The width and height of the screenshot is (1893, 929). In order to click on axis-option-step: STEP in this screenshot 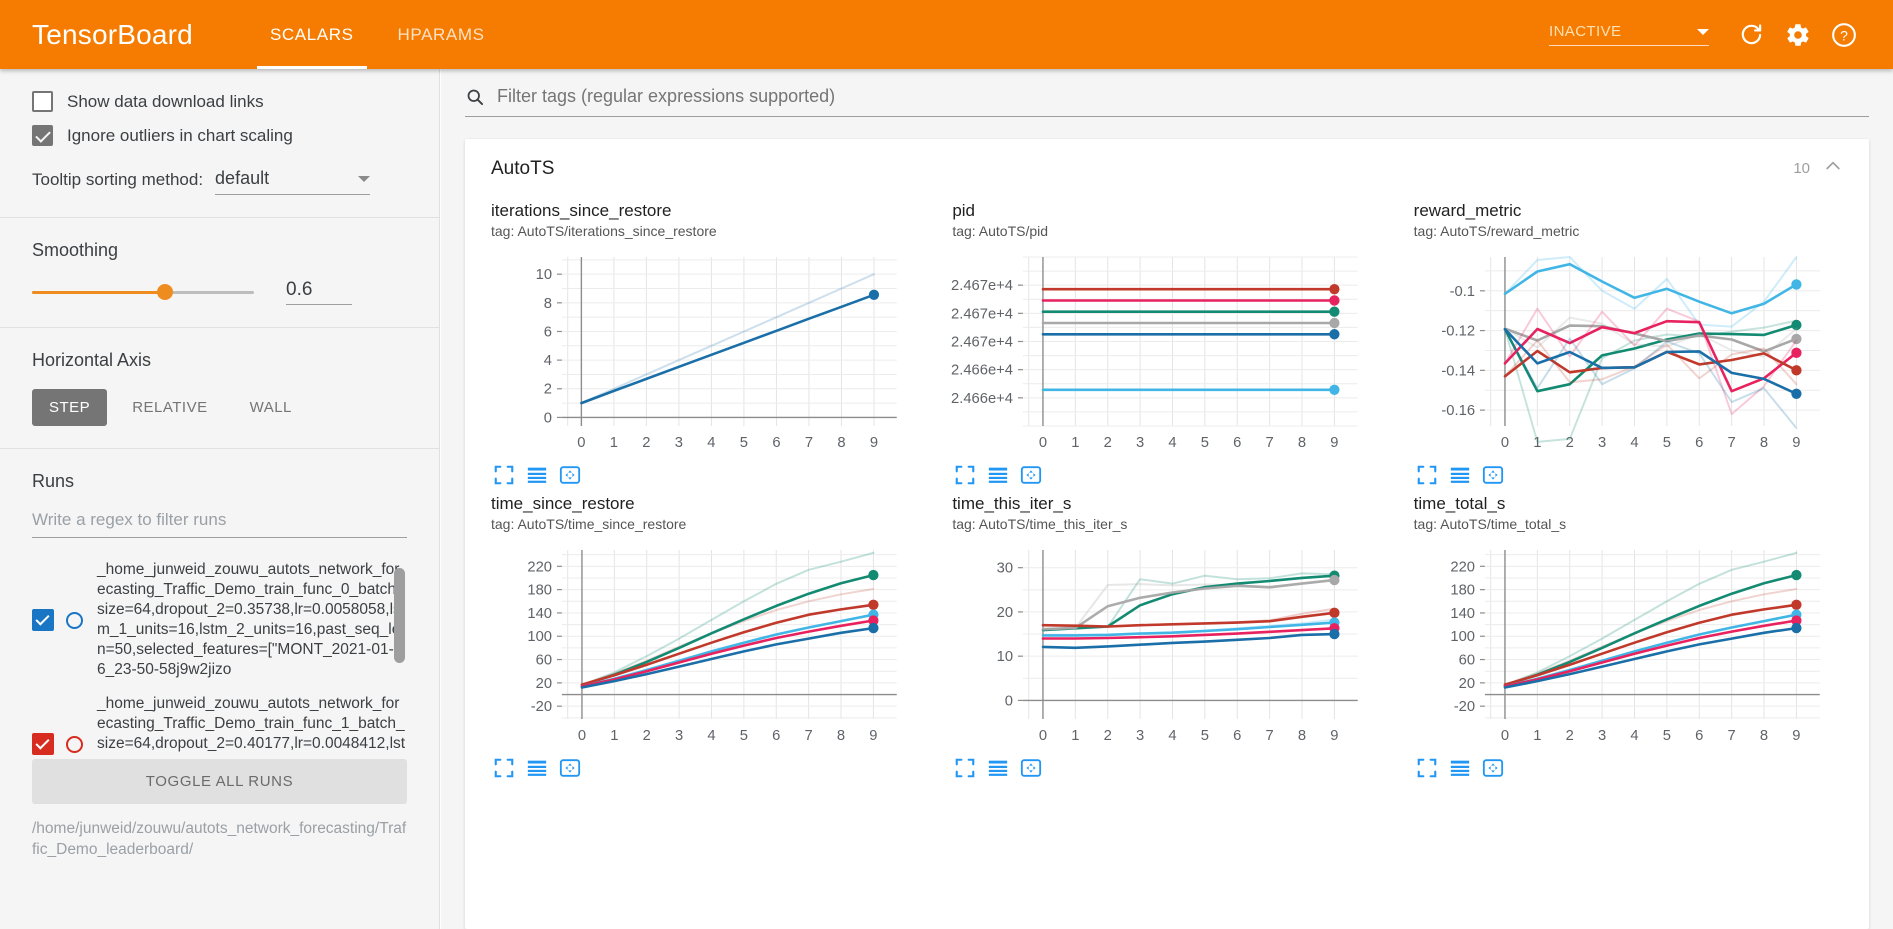, I will do `click(70, 407)`.